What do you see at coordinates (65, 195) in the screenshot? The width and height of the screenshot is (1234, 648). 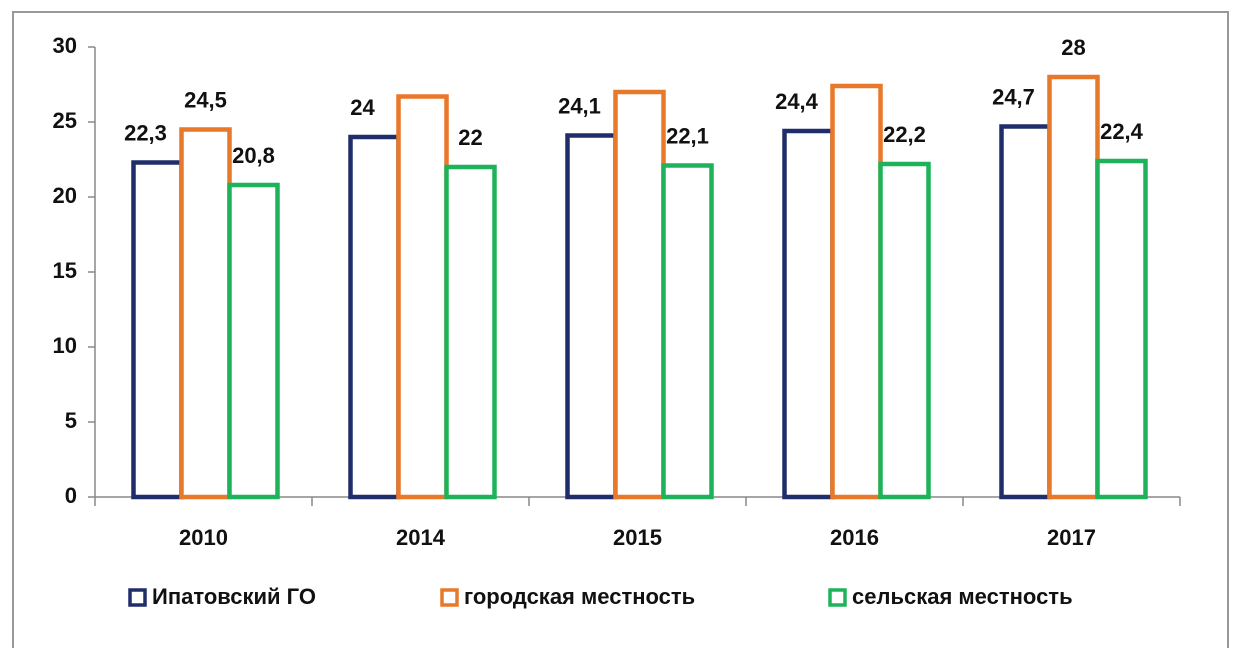 I see `y-tick-label: 20` at bounding box center [65, 195].